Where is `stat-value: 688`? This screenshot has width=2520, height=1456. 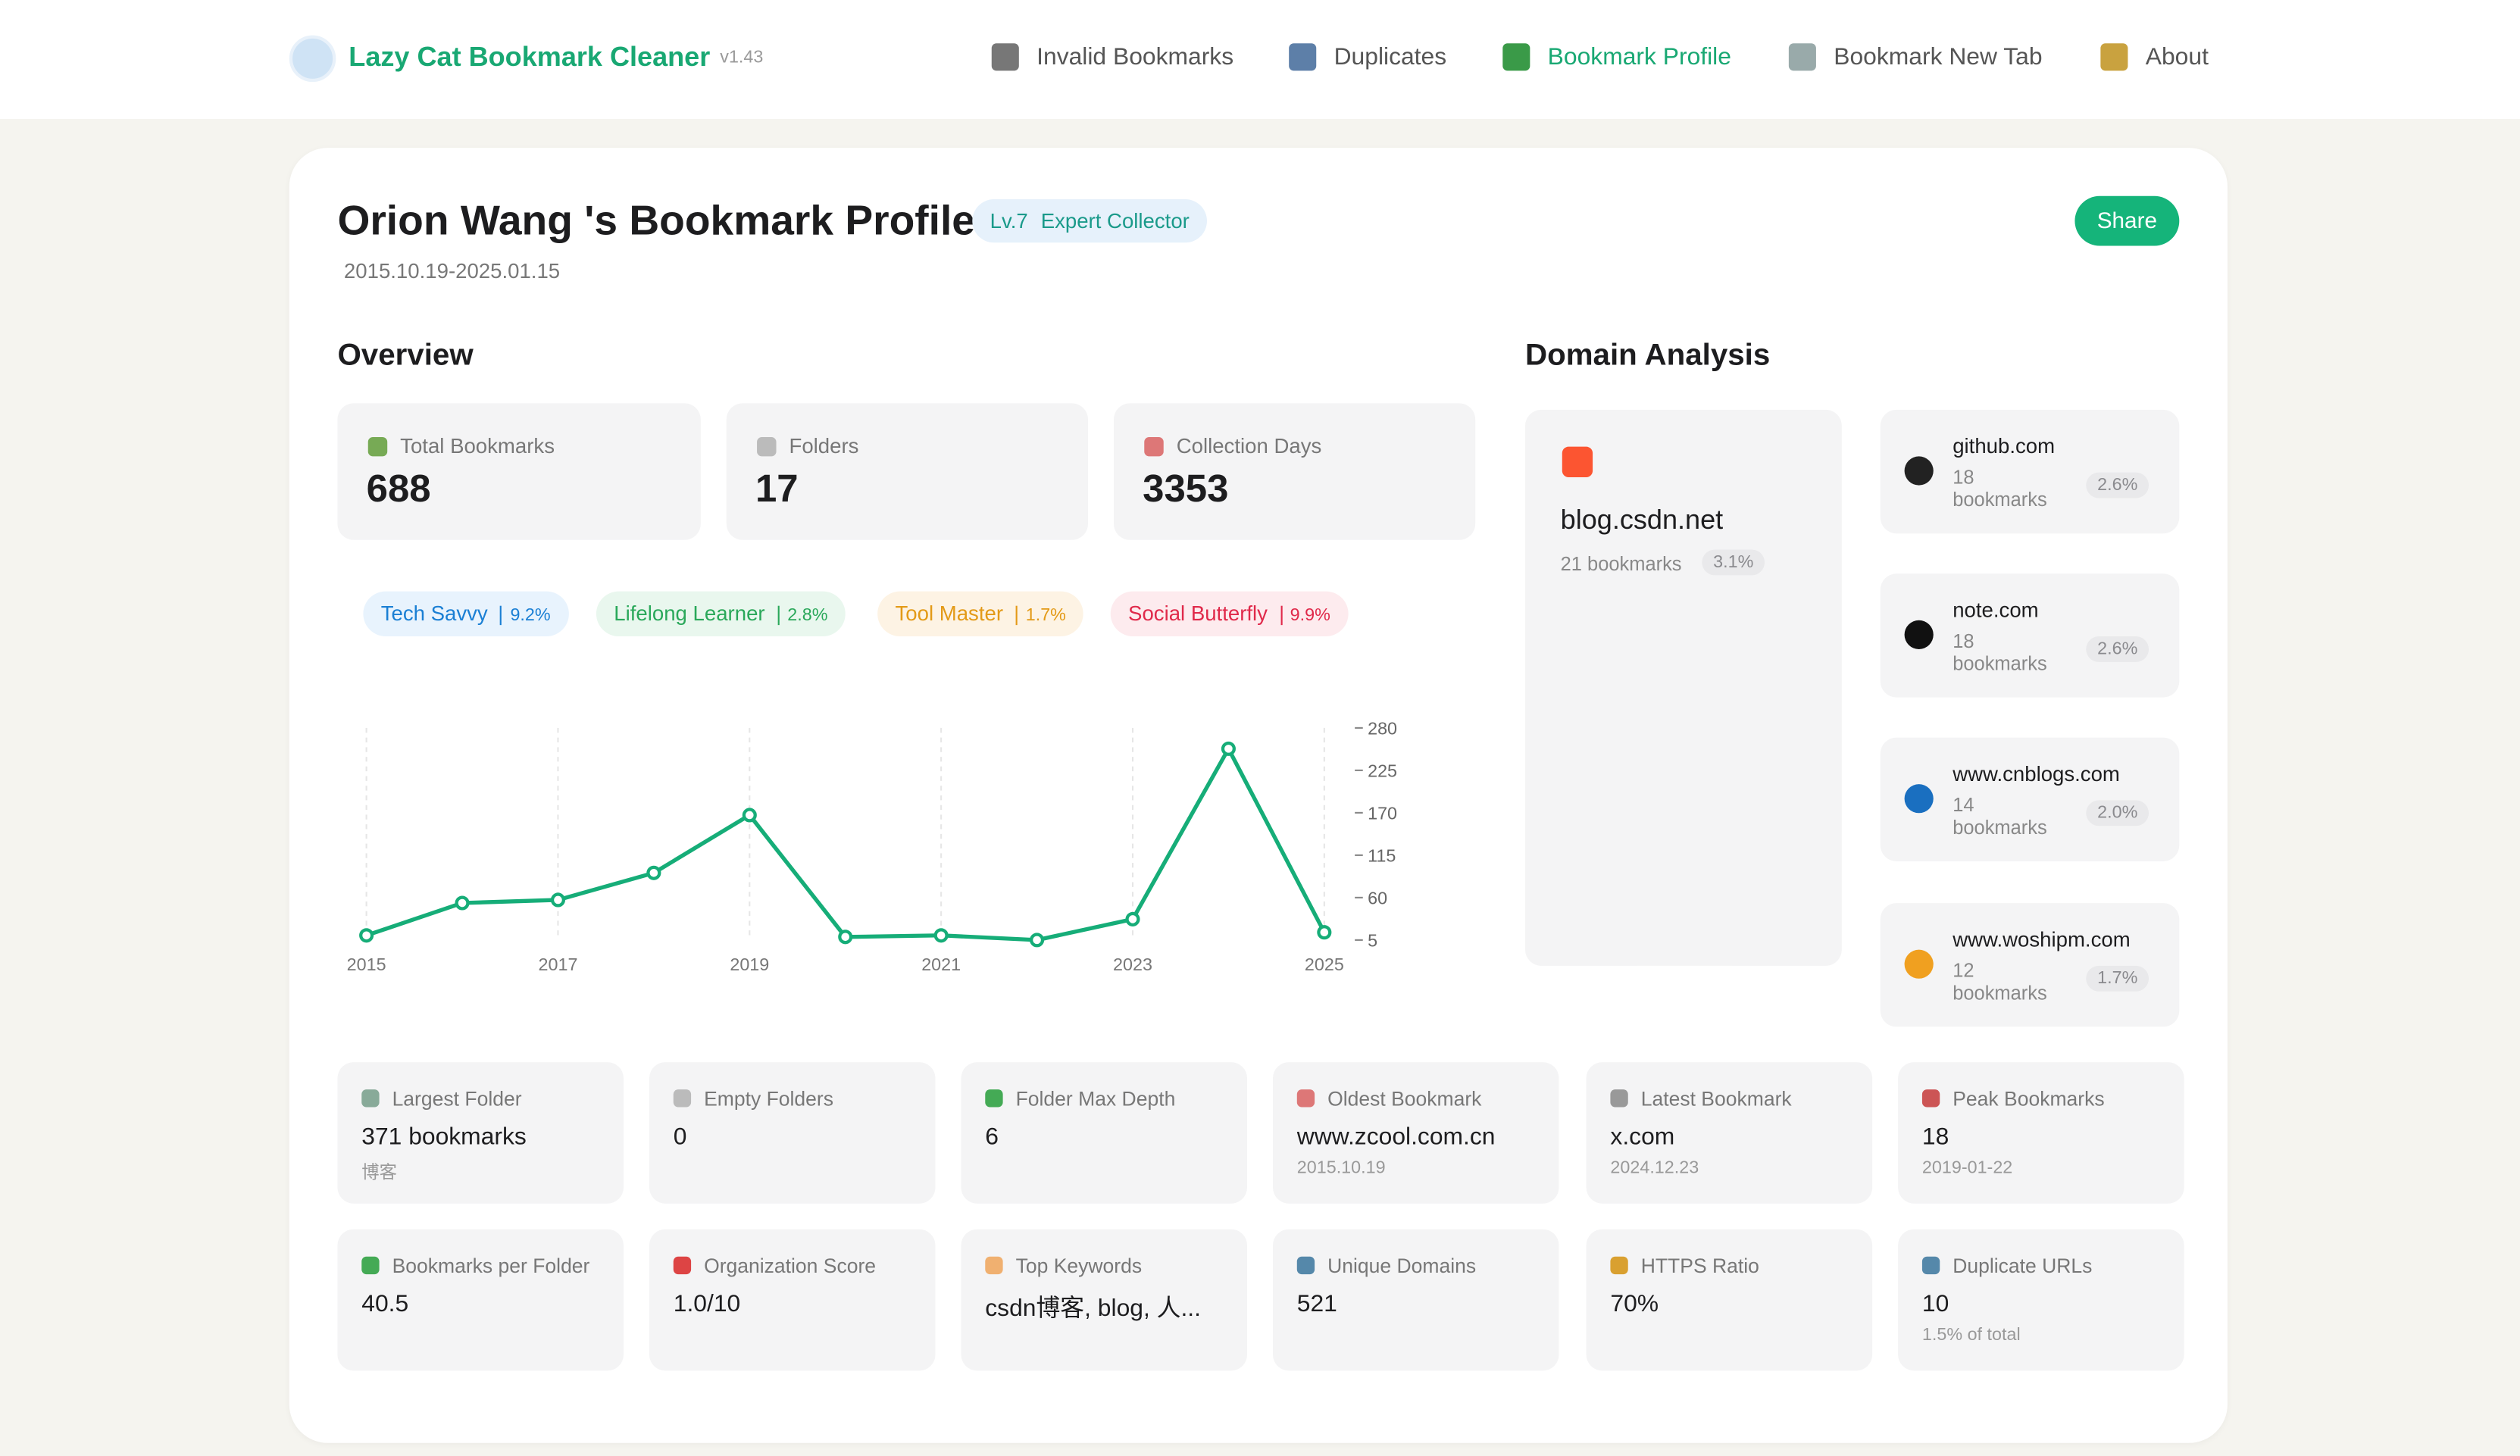 stat-value: 688 is located at coordinates (398, 489).